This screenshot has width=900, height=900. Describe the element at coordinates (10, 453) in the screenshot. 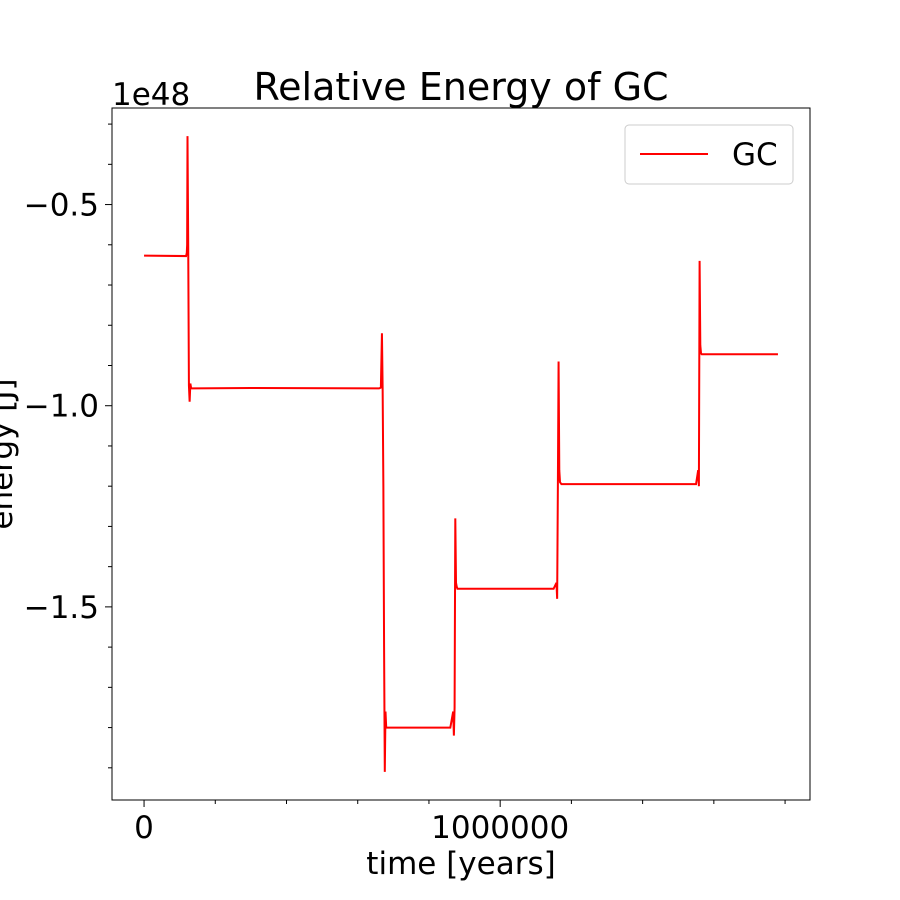

I see `y-axis-label: energy [J]` at that location.